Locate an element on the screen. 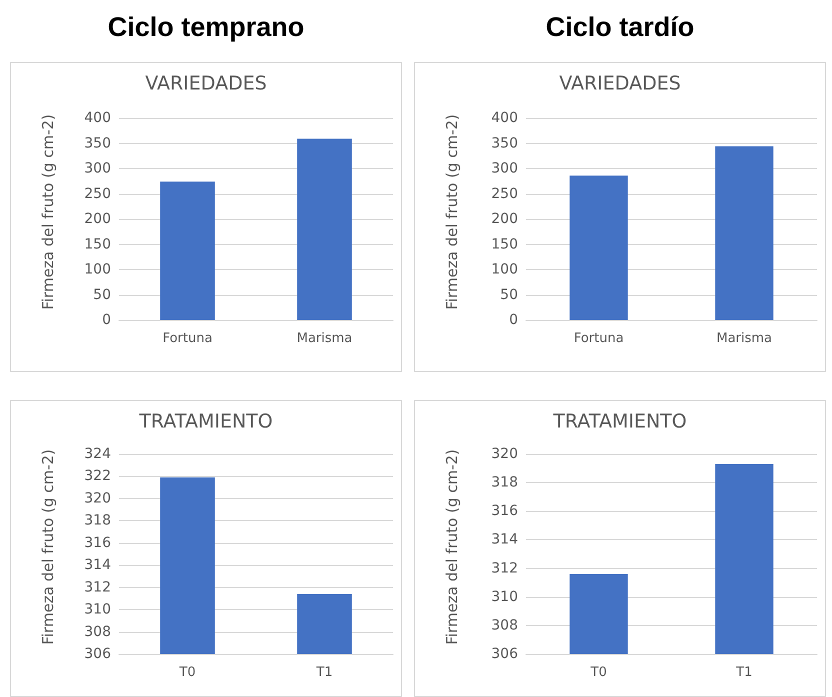  y-tick-label: 322 is located at coordinates (97, 476).